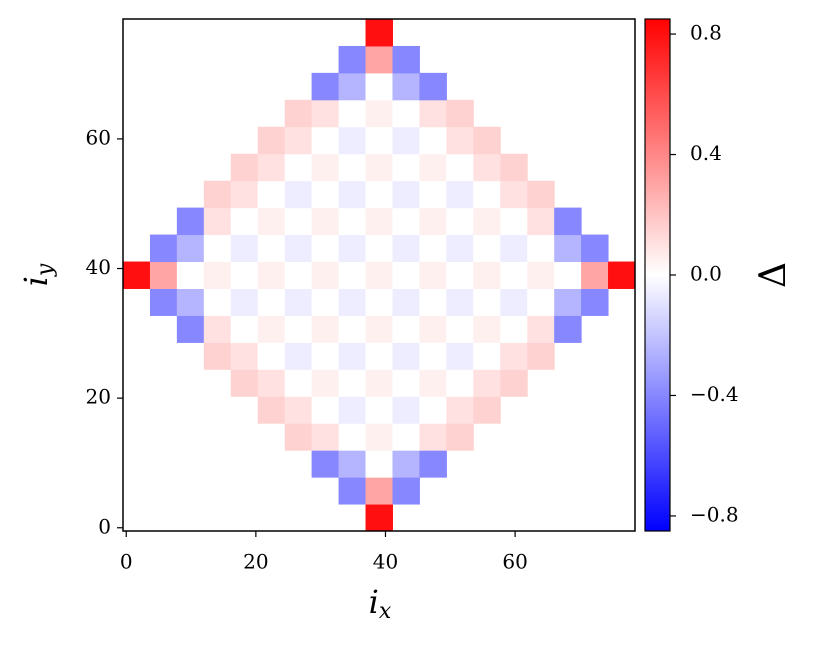  I want to click on colorbar-tick-label: 0.0, so click(706, 274).